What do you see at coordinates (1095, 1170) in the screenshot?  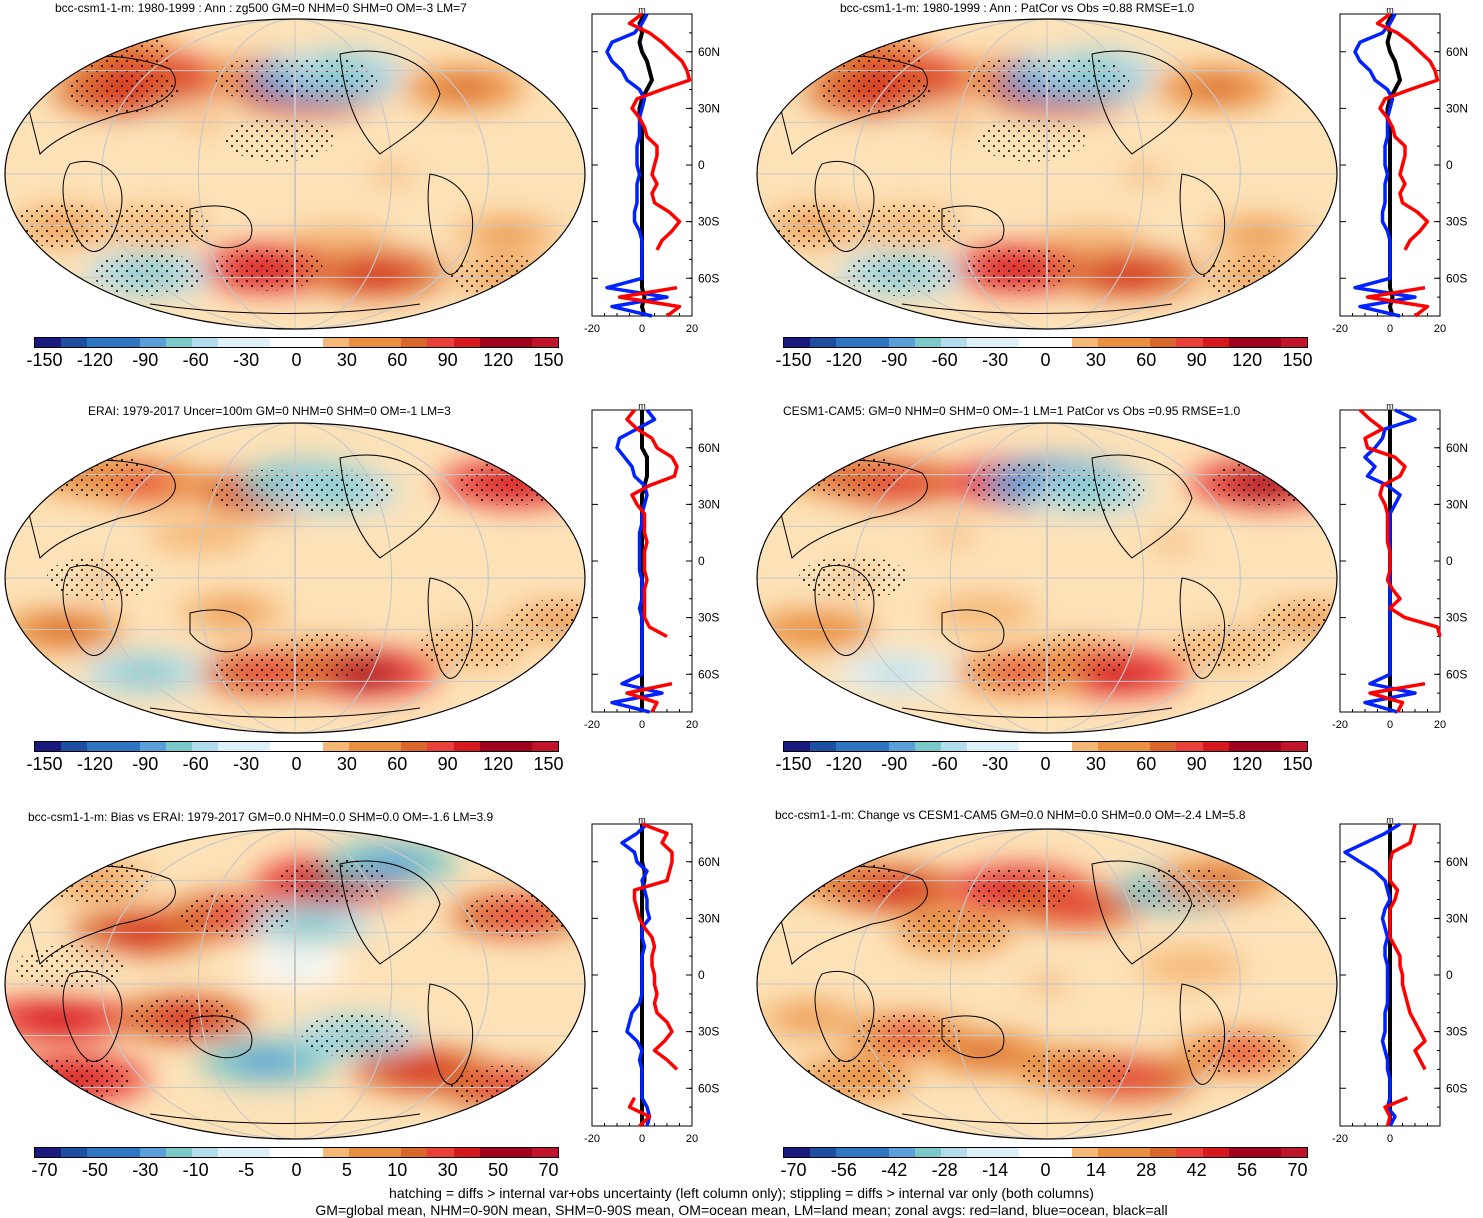 I see `colorbar-label: 14` at bounding box center [1095, 1170].